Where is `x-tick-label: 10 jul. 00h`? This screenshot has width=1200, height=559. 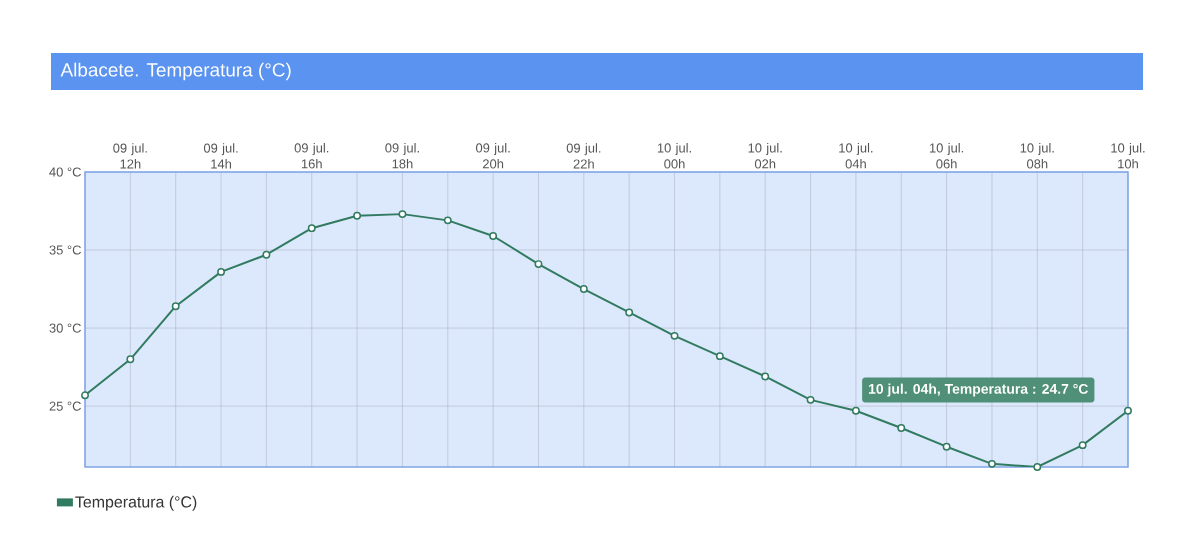
x-tick-label: 10 jul. 00h is located at coordinates (674, 156).